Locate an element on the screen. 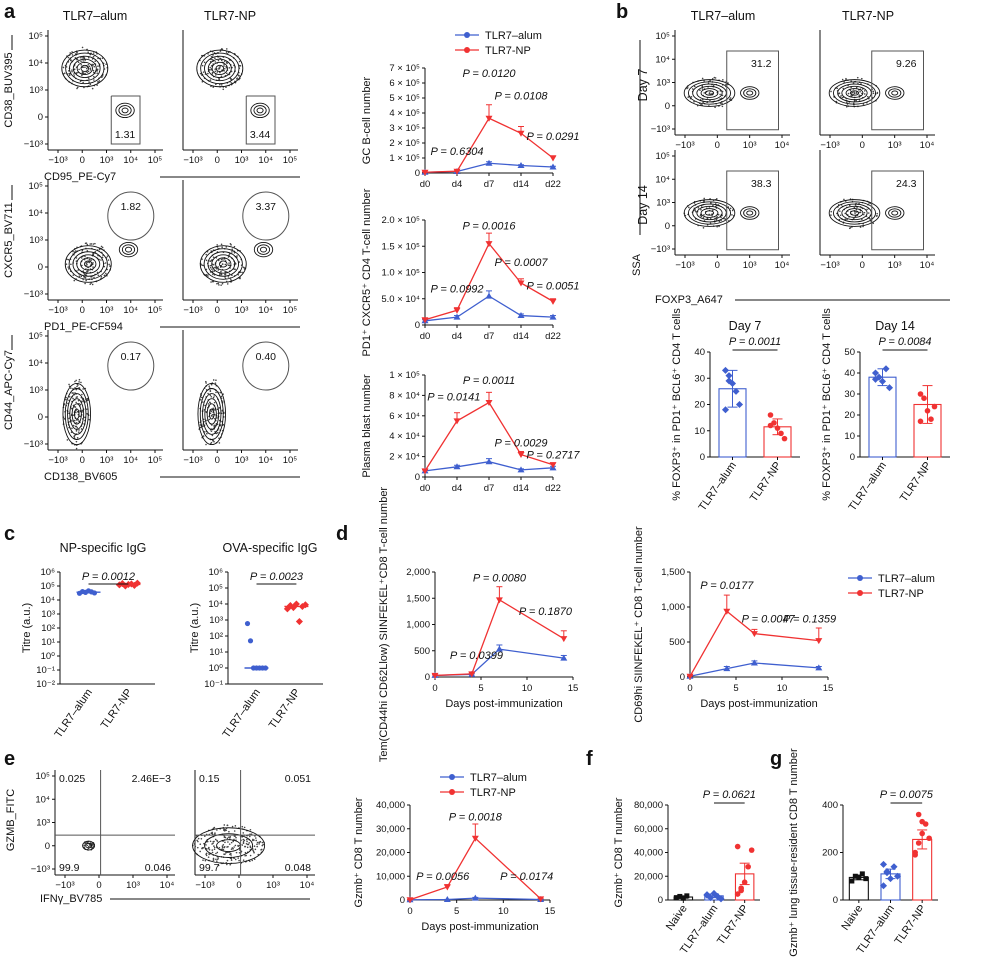  p-value: P = 0.0399 is located at coordinates (476, 656).